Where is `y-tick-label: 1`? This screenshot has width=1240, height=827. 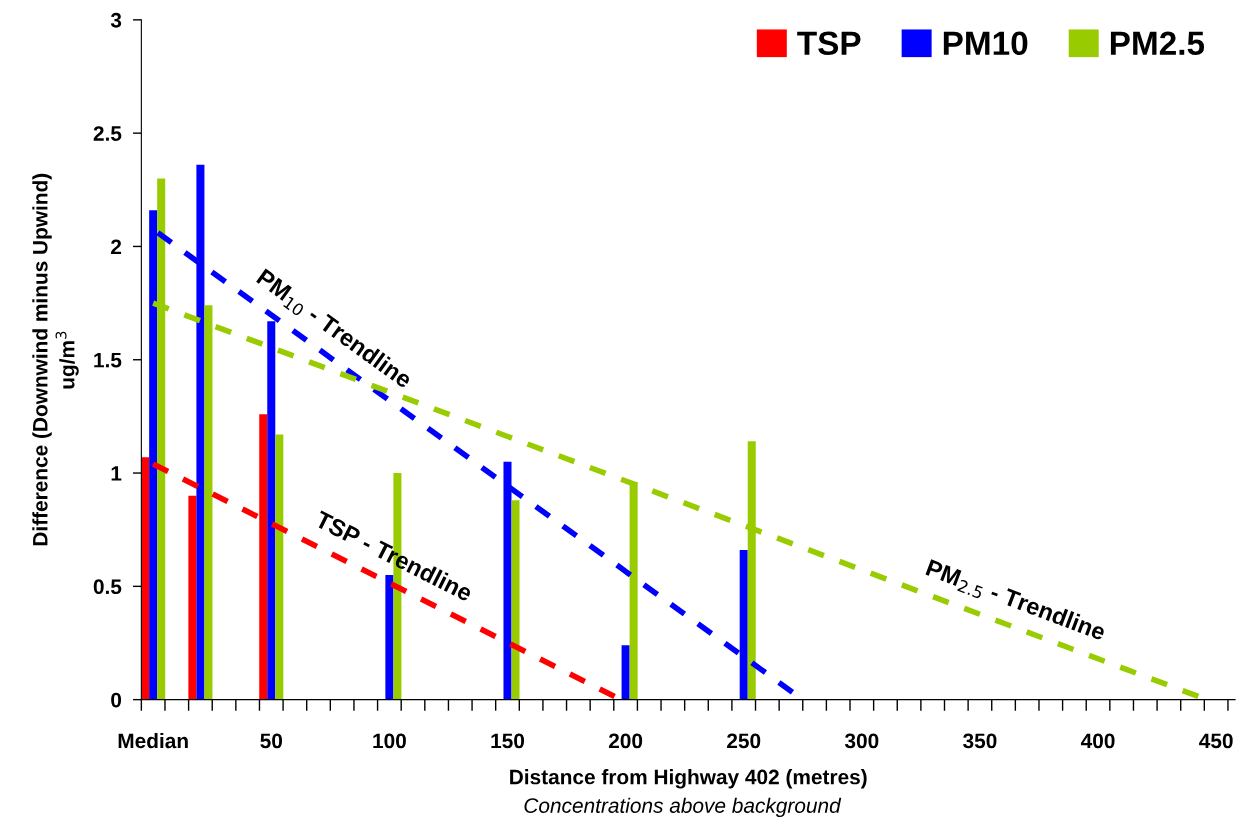
y-tick-label: 1 is located at coordinates (116, 473).